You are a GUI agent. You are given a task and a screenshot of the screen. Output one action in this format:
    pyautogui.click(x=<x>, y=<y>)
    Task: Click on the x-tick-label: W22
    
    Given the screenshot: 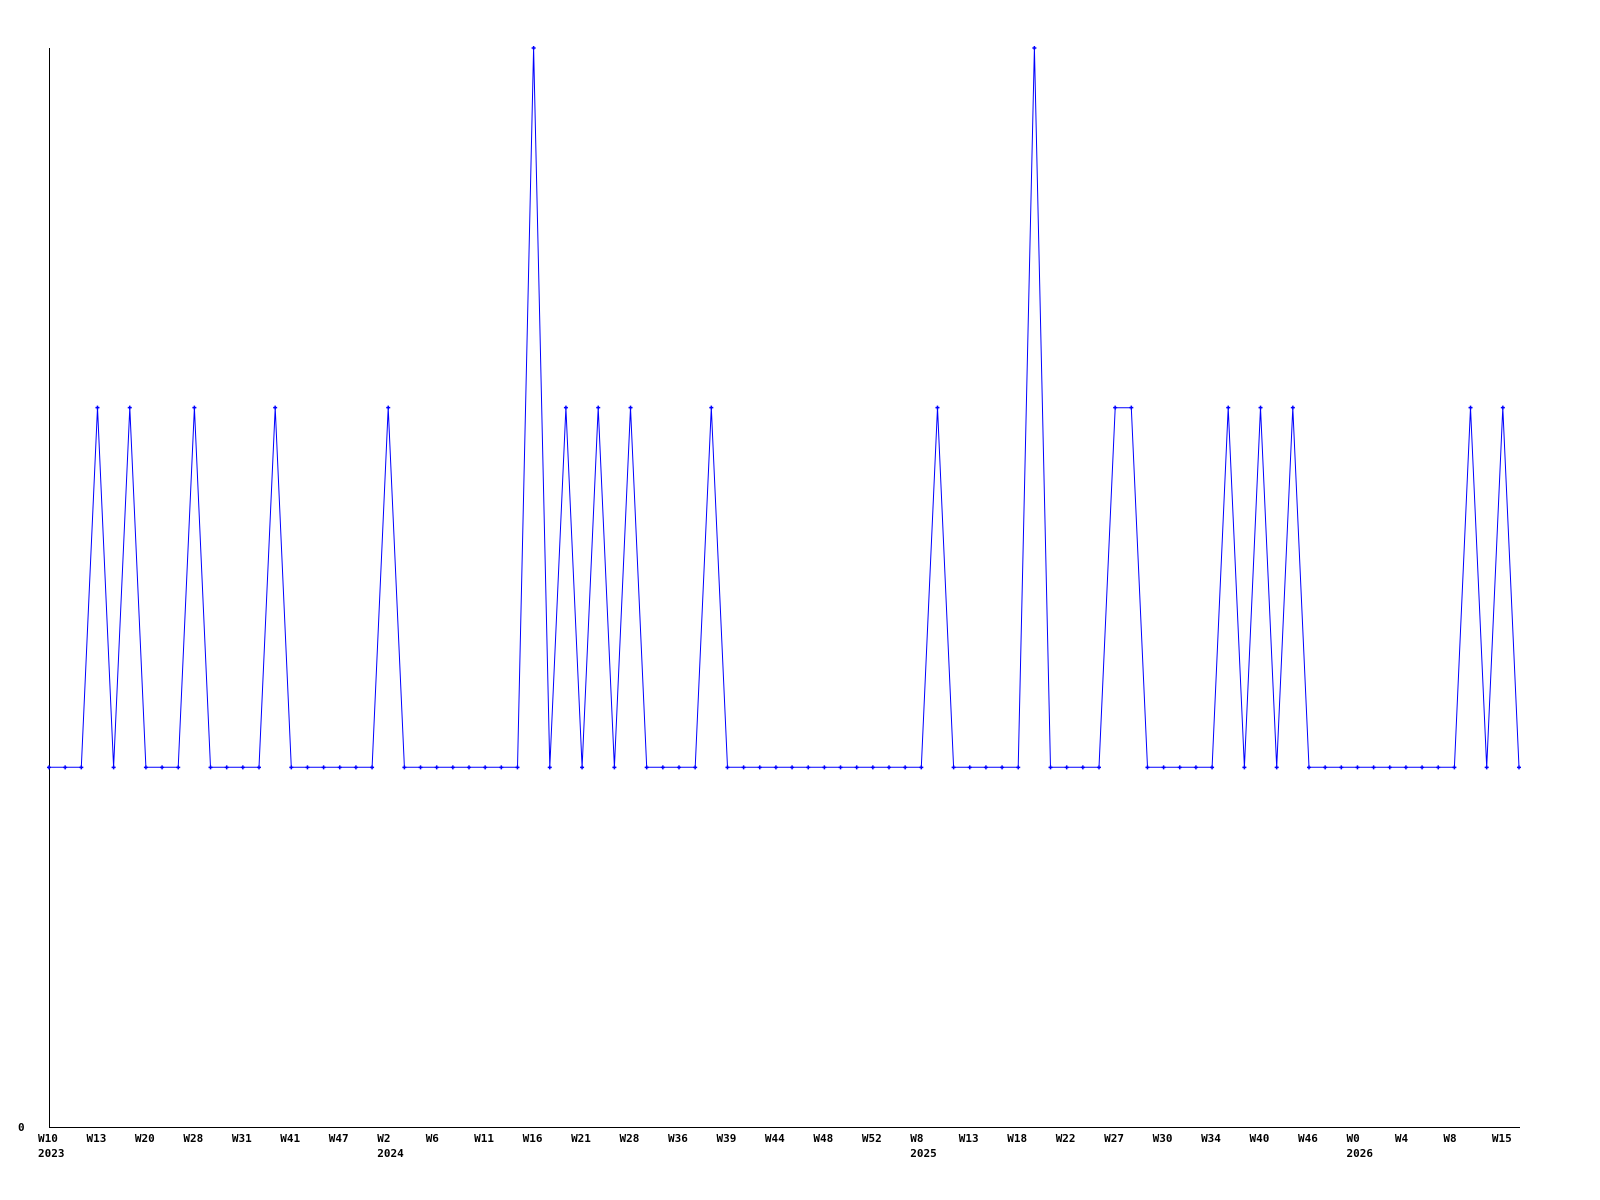 What is the action you would take?
    pyautogui.click(x=1066, y=1138)
    